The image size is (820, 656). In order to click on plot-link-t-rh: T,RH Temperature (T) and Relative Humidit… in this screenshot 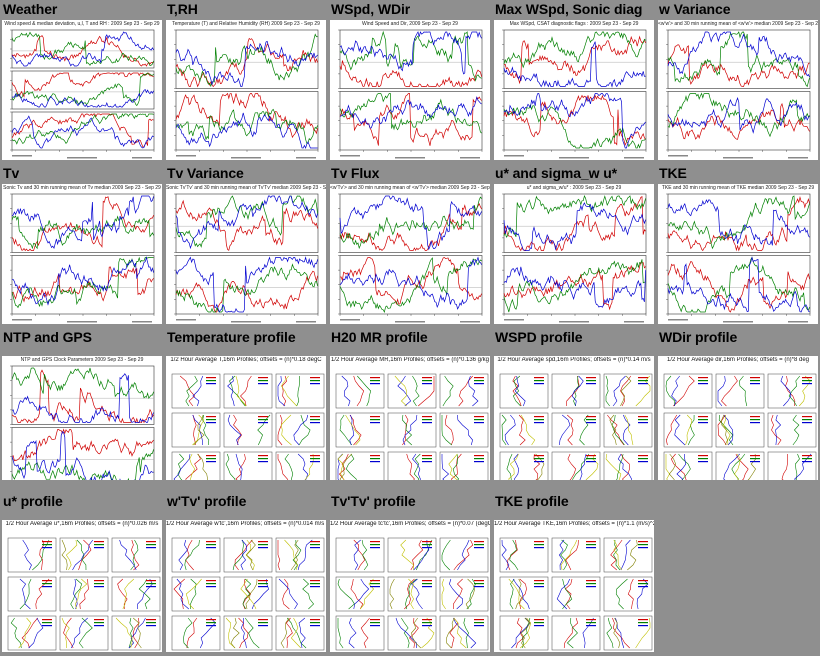, I will do `click(246, 82)`.